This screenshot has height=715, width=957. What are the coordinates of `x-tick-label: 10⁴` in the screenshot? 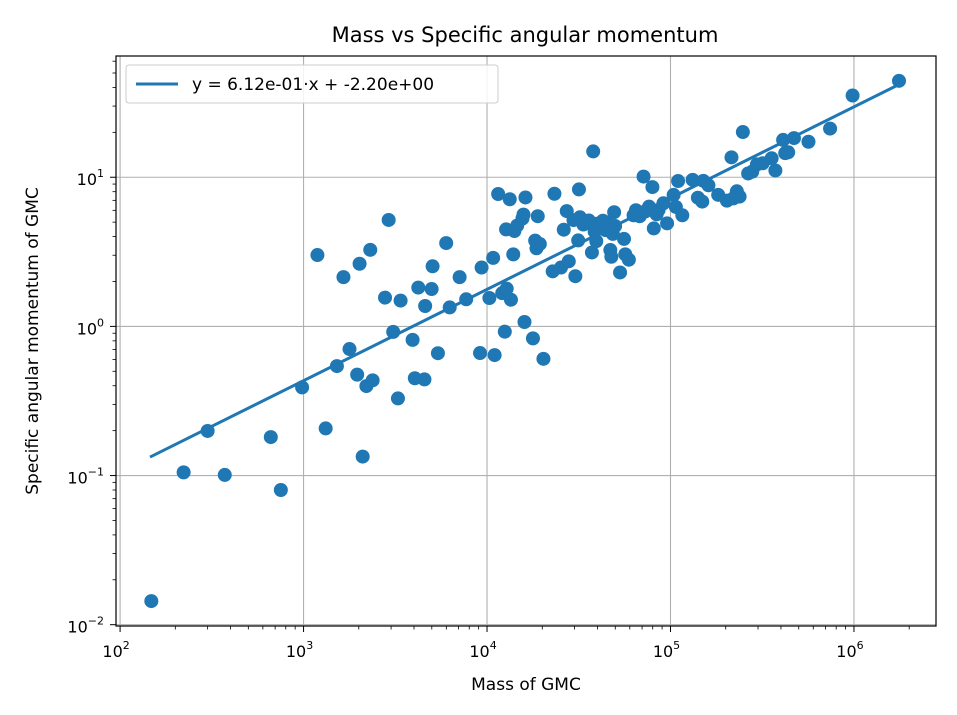 It's located at (482, 650).